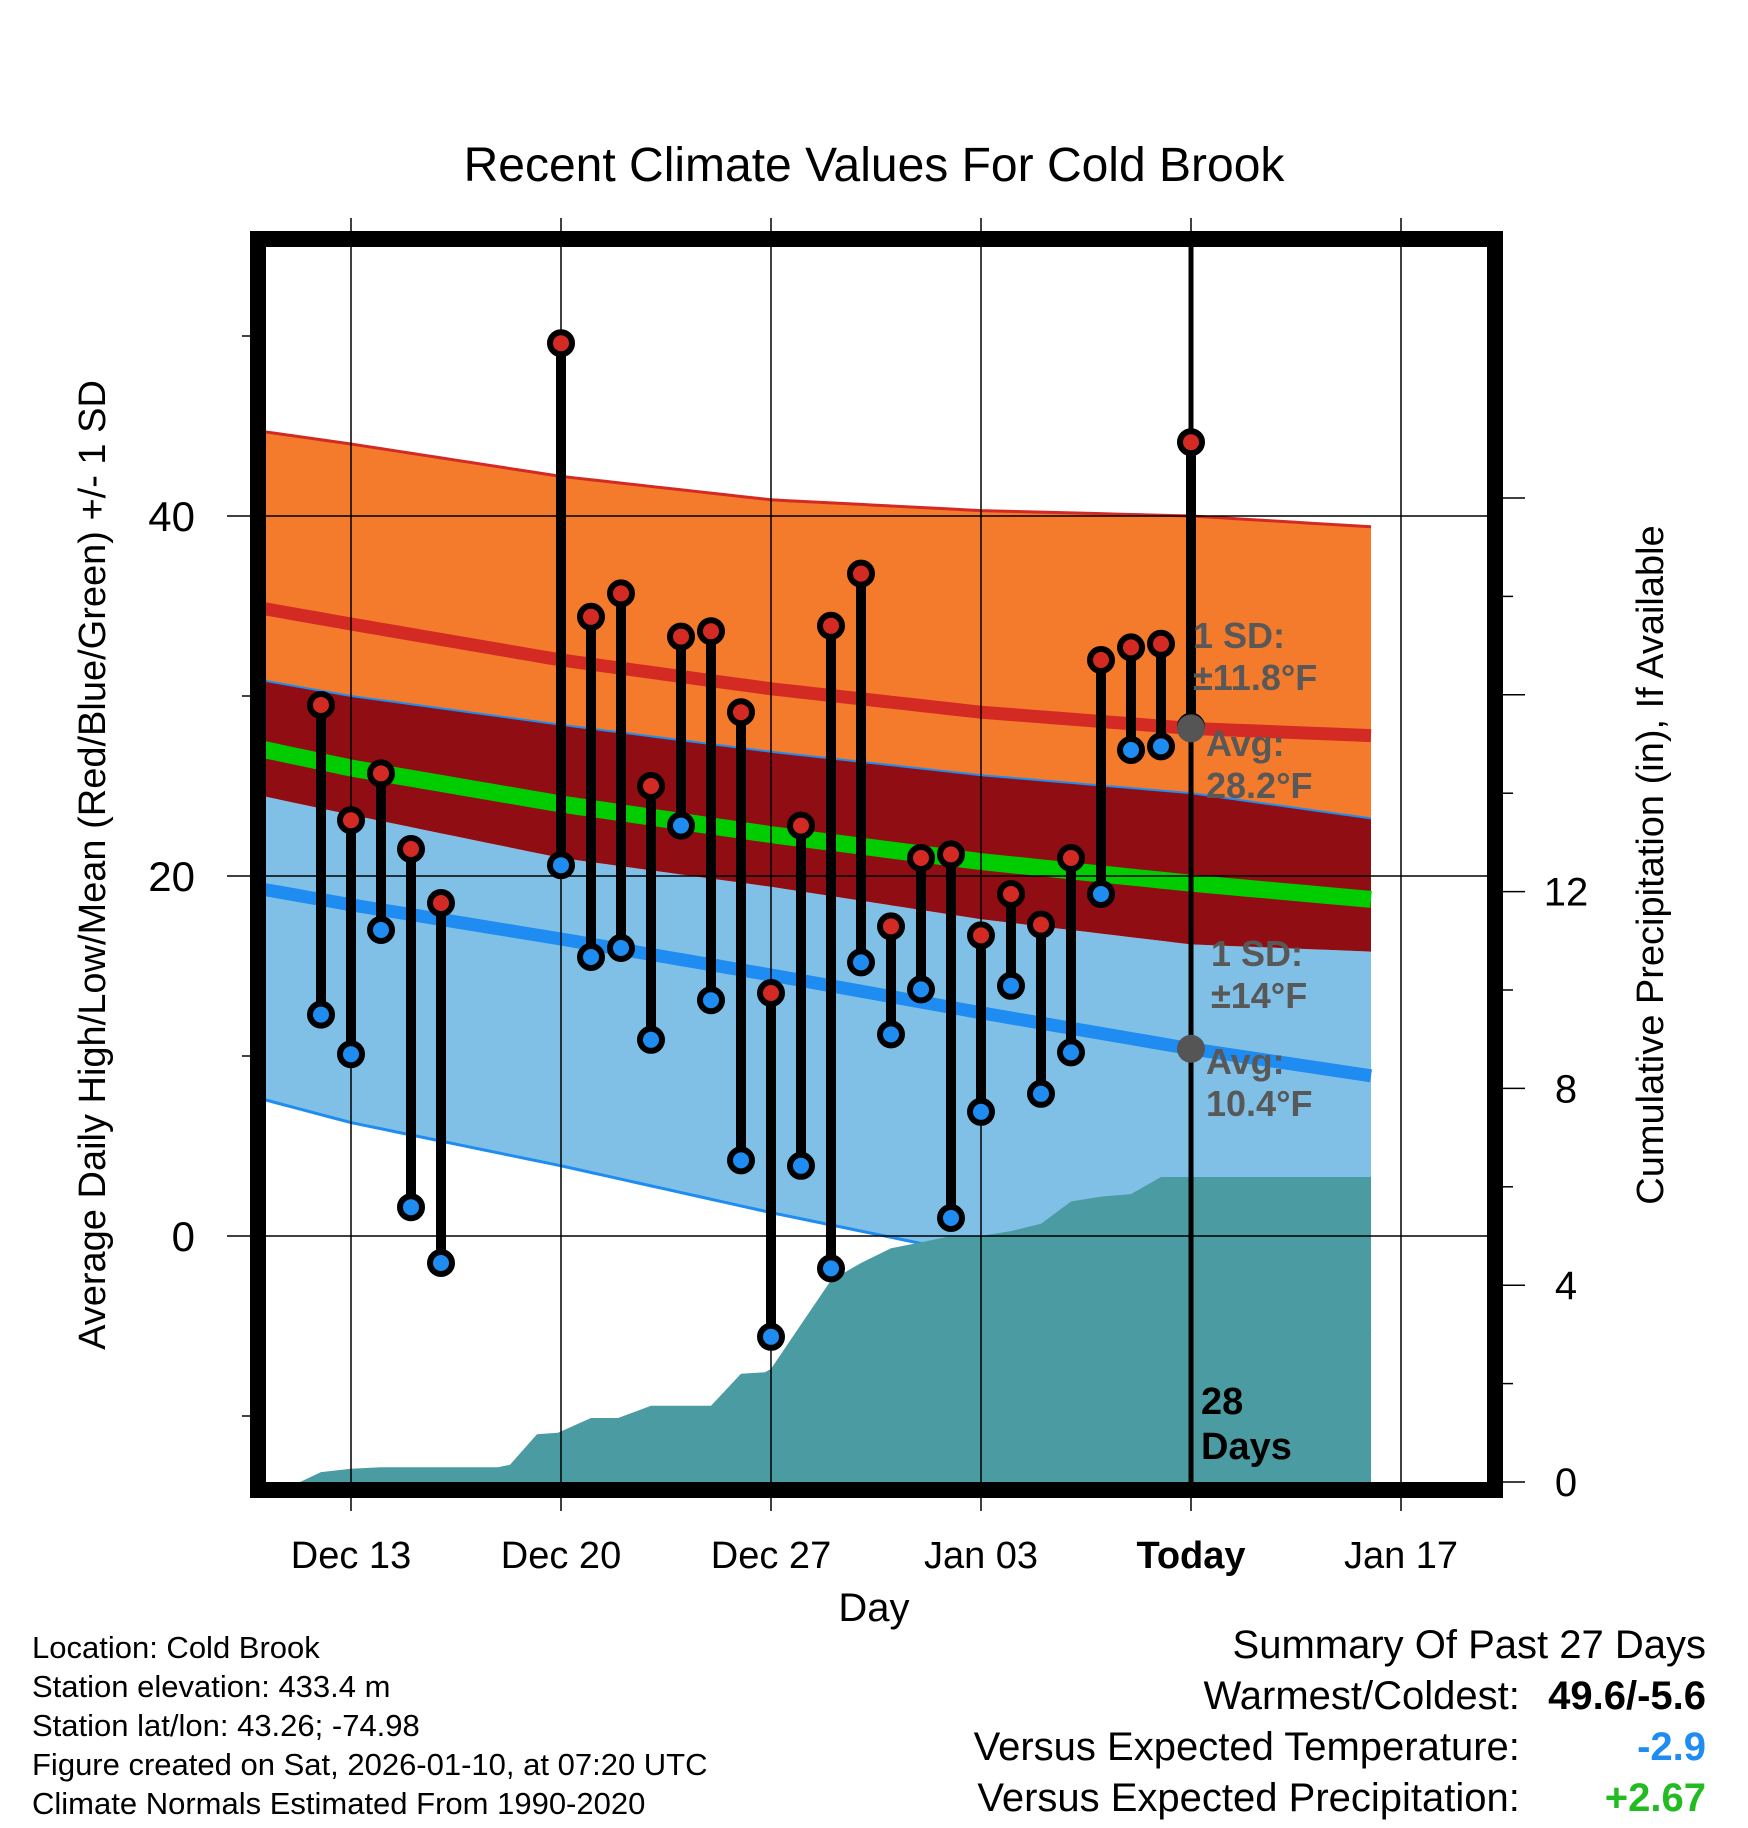 This screenshot has width=1748, height=1828. What do you see at coordinates (1245, 1061) in the screenshot?
I see `low-avg-label: Avg:` at bounding box center [1245, 1061].